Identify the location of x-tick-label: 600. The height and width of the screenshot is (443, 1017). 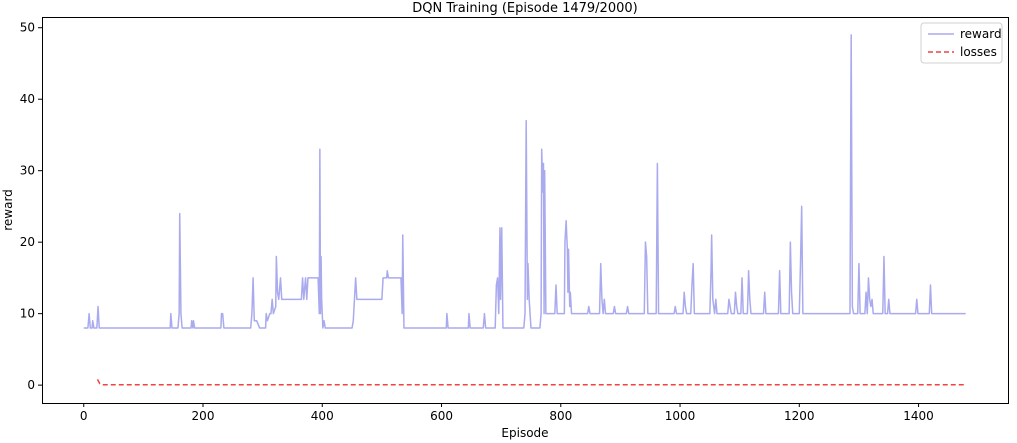
(441, 416).